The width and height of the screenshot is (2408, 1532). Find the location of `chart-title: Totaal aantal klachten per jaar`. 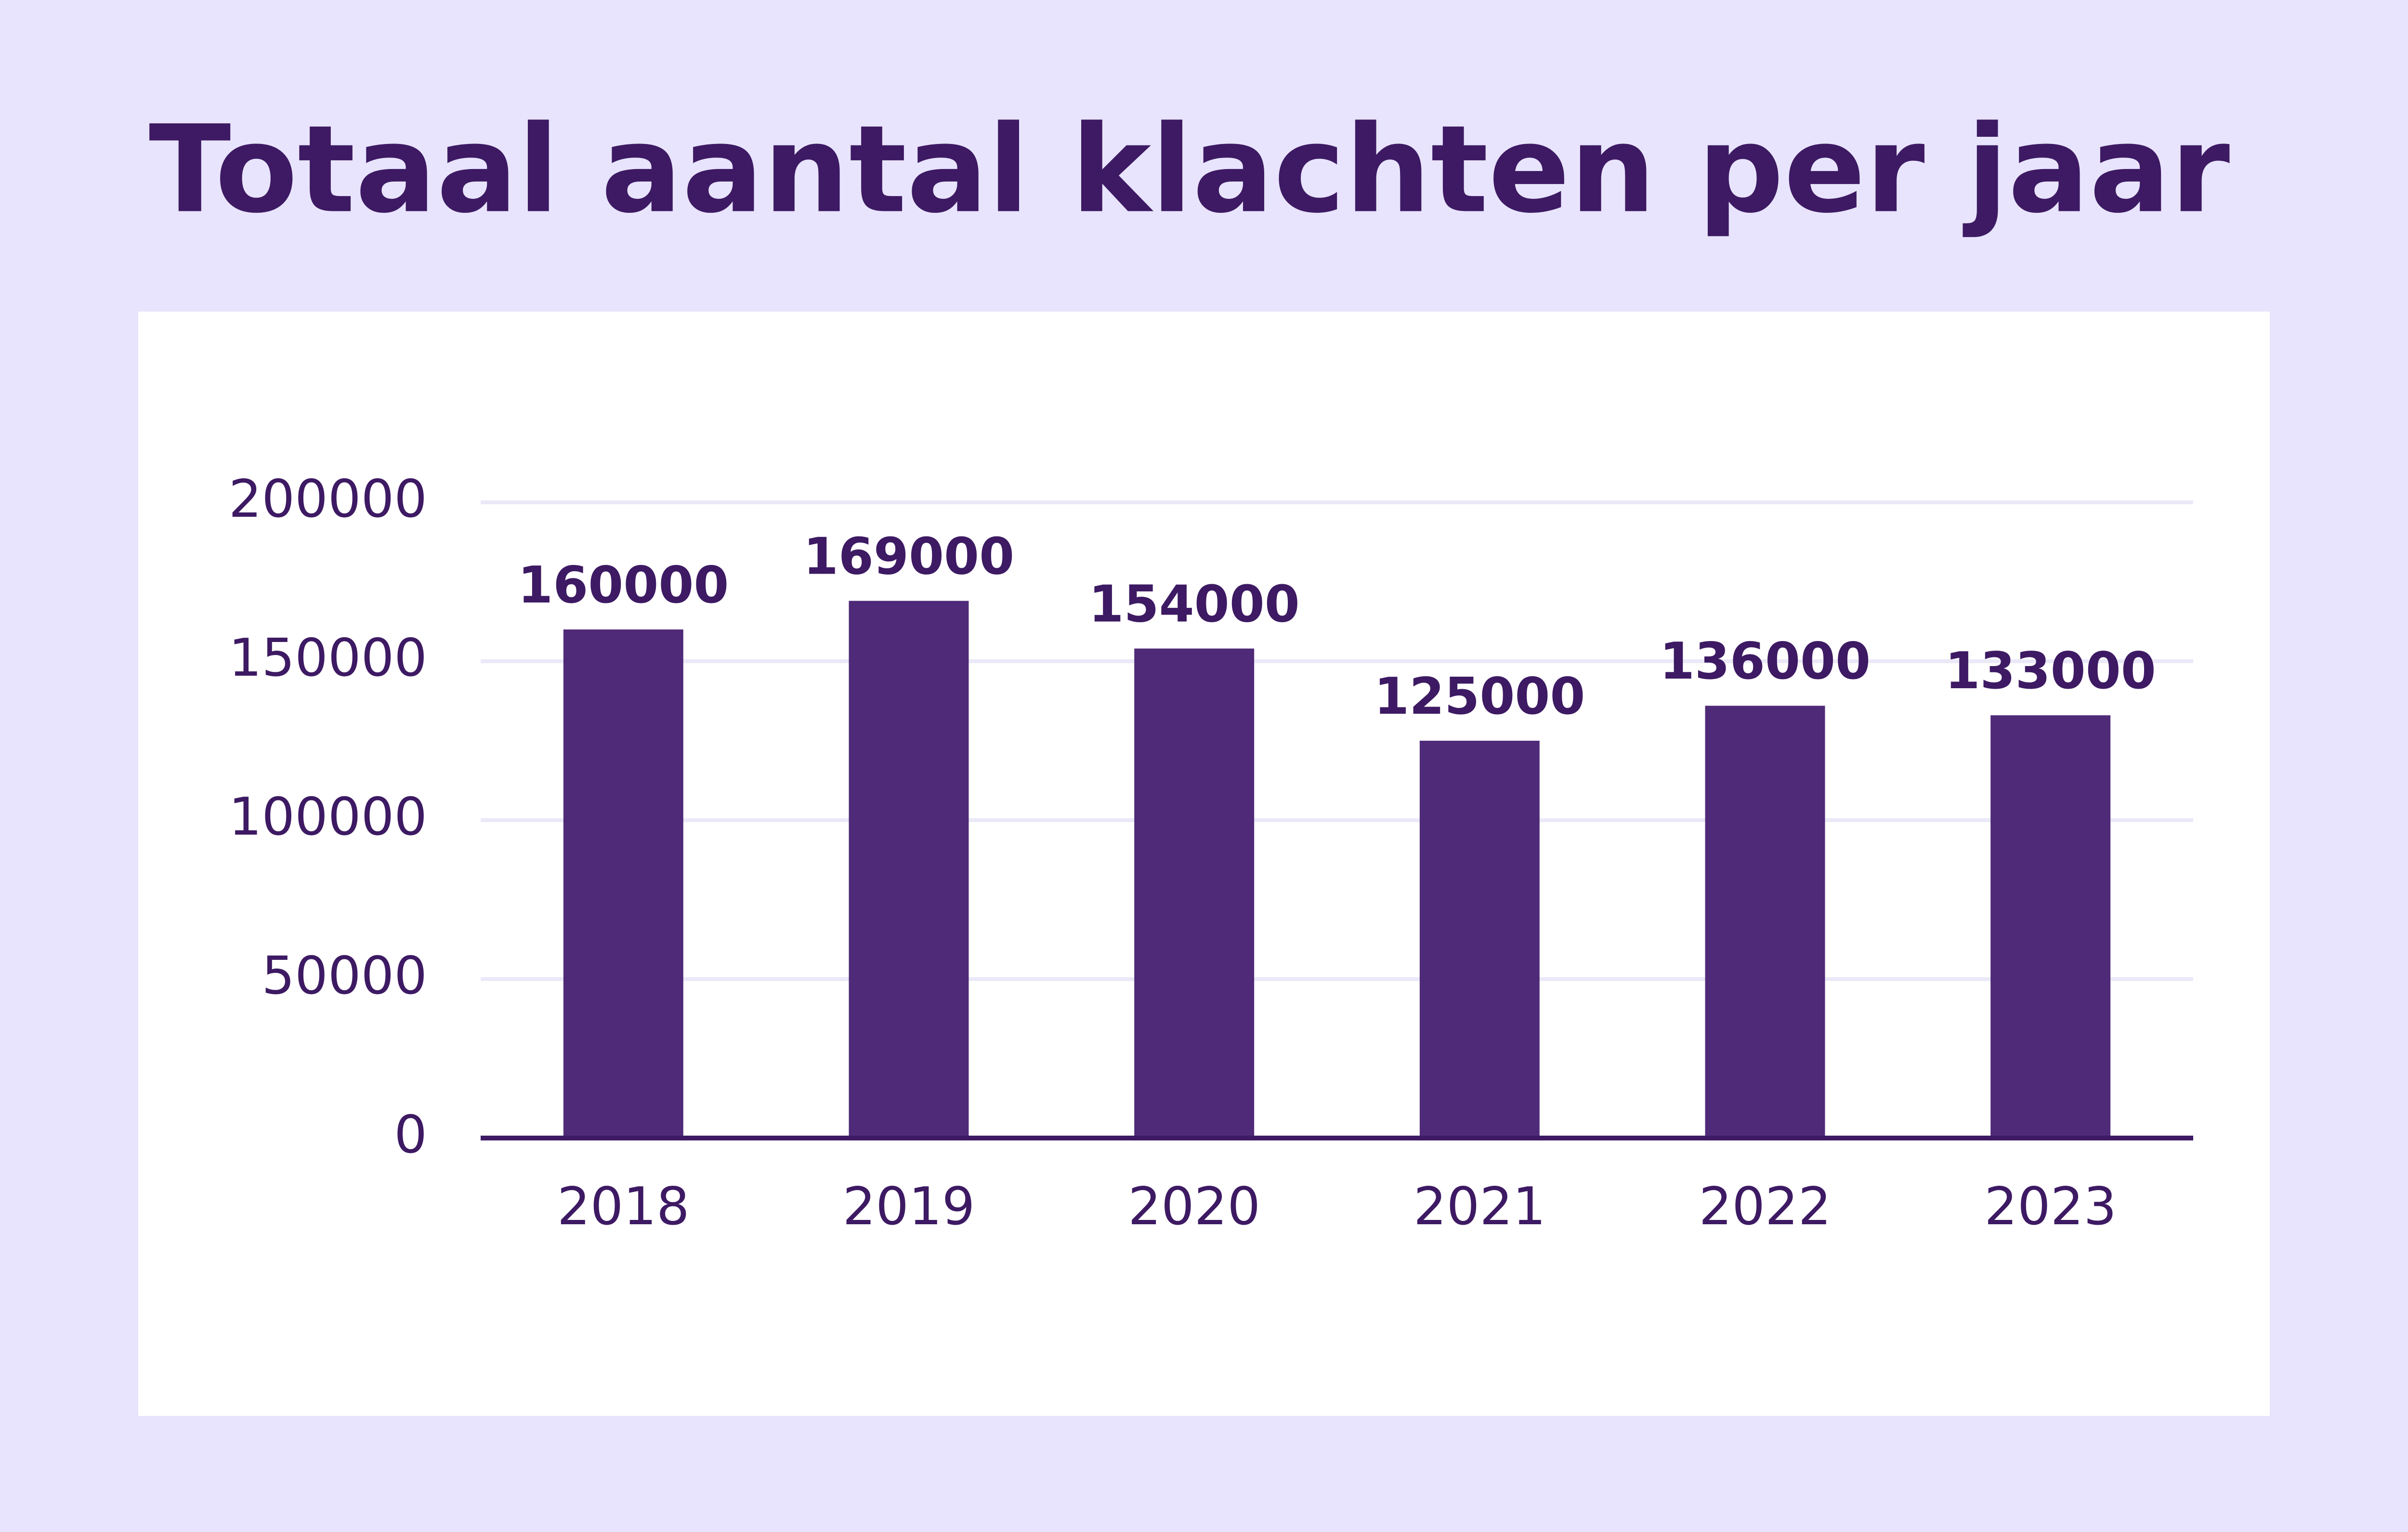

chart-title: Totaal aantal klachten per jaar is located at coordinates (1189, 169).